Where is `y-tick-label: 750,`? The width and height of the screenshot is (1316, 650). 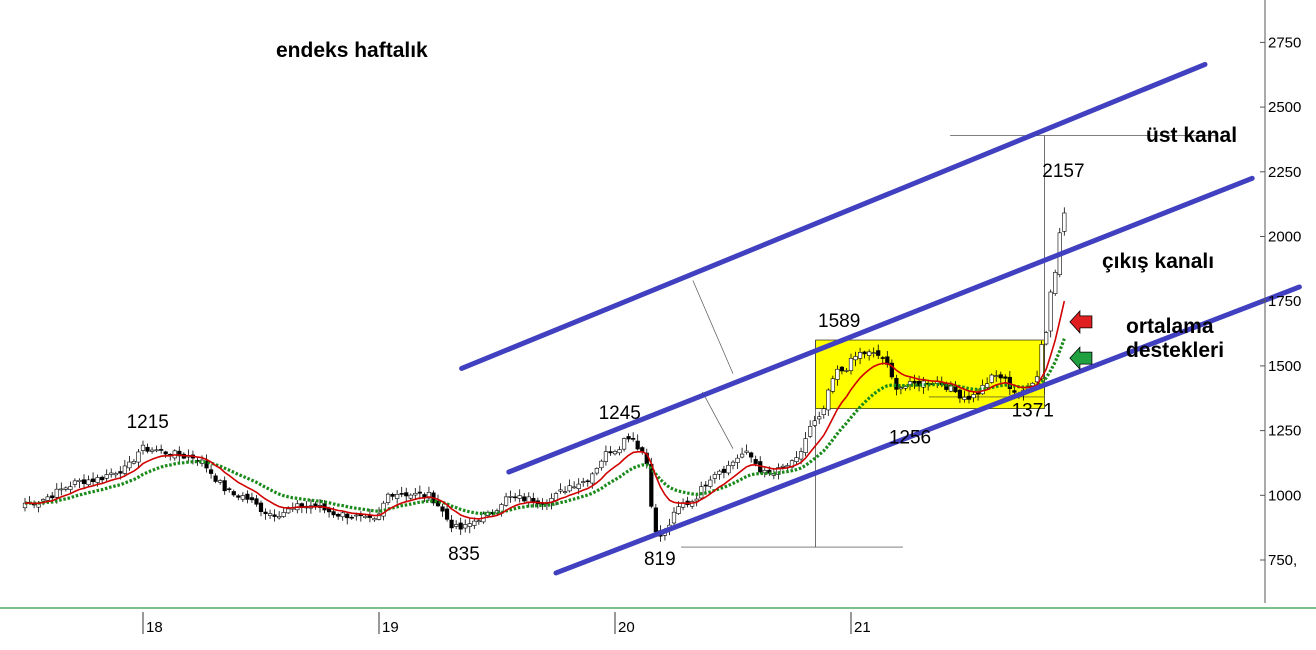 y-tick-label: 750, is located at coordinates (1282, 560).